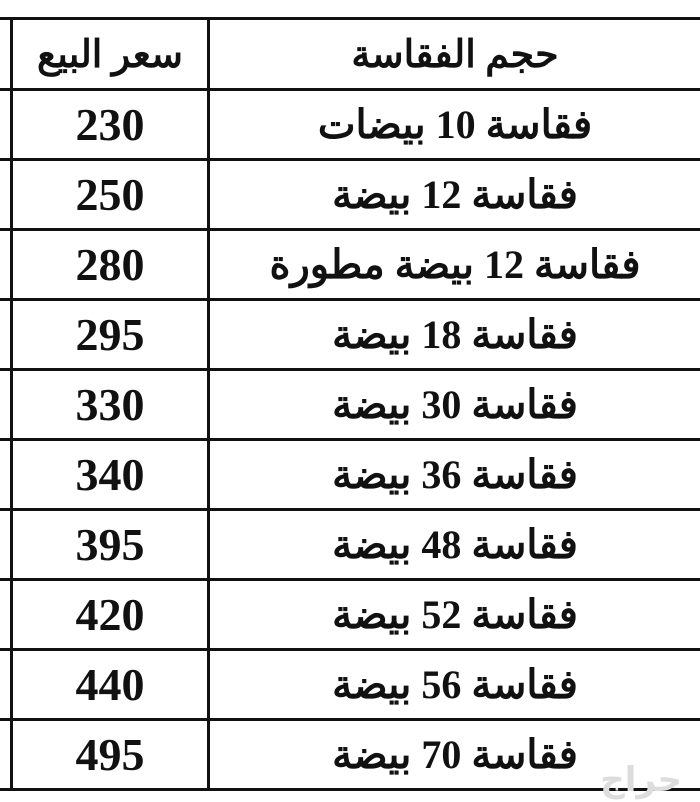 Image resolution: width=700 pixels, height=802 pixels. What do you see at coordinates (455, 544) in the screenshot?
I see `size-cell: فقاسة 48 بيضة` at bounding box center [455, 544].